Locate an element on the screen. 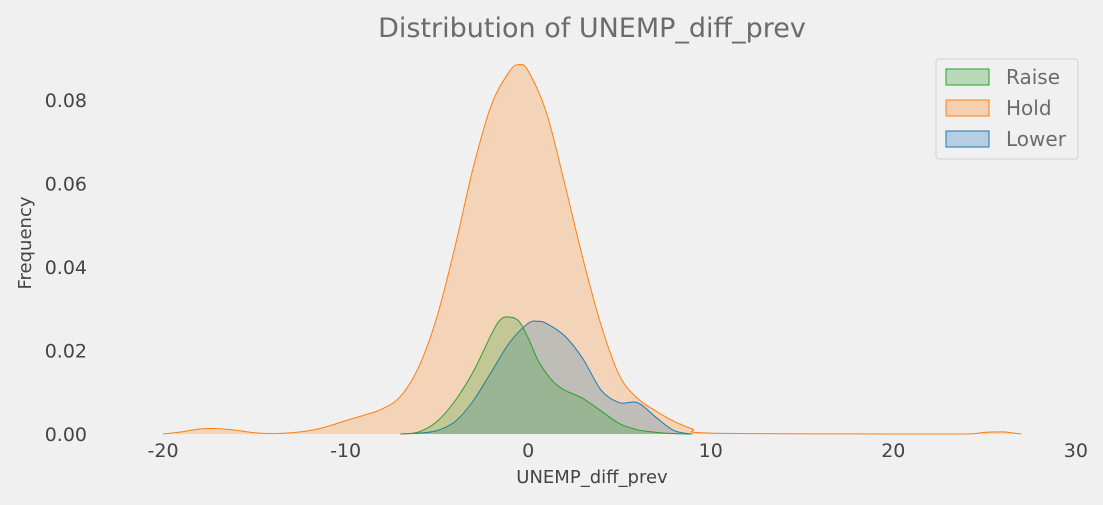 Image resolution: width=1103 pixels, height=505 pixels. y-axis-label: Frequency is located at coordinates (25, 242).